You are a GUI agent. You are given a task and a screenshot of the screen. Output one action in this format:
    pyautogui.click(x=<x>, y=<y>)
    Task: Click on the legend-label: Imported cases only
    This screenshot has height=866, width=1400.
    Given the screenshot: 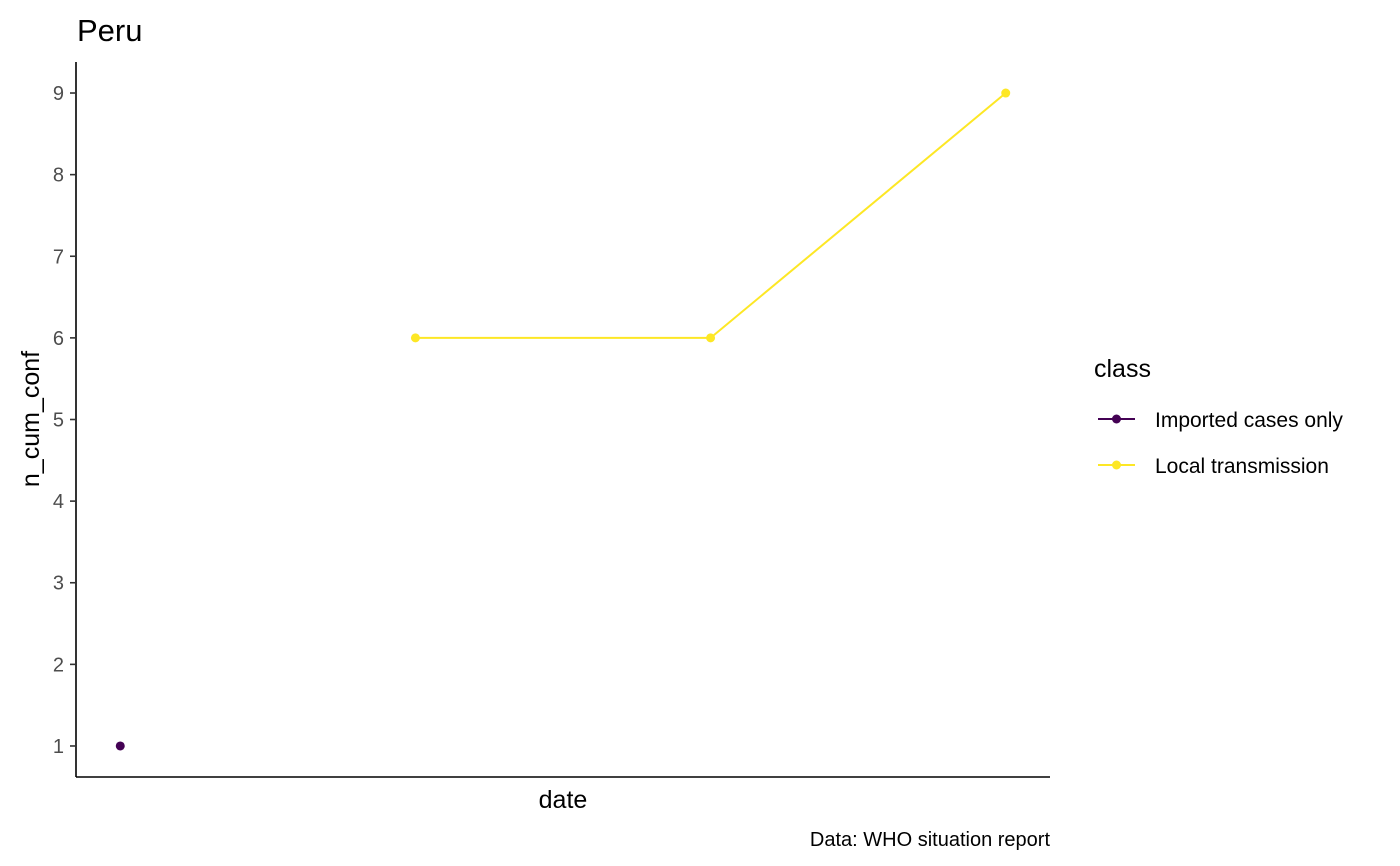 What is the action you would take?
    pyautogui.click(x=1249, y=420)
    